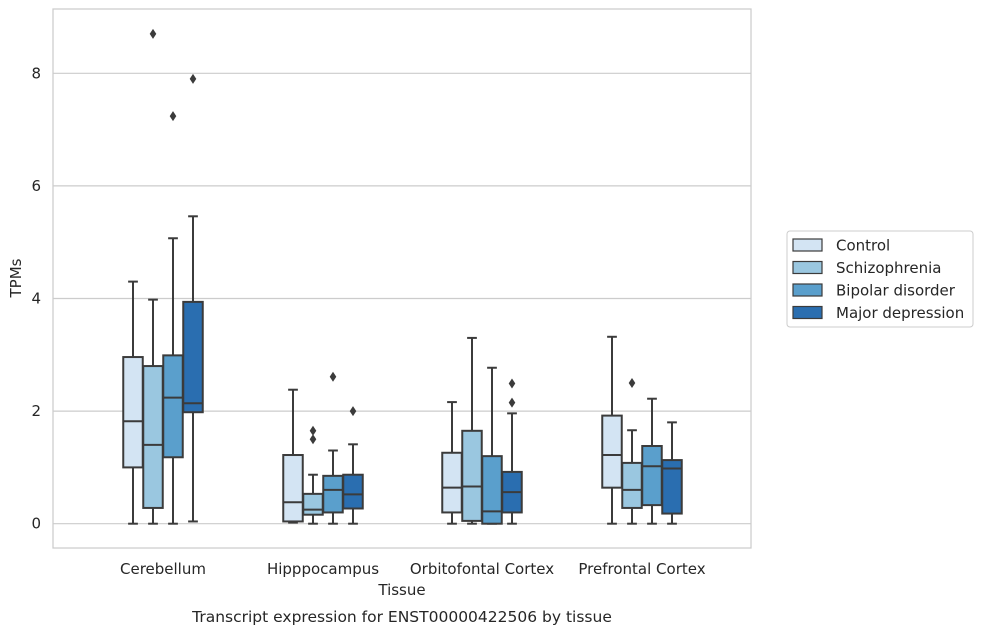 The image size is (983, 634). Describe the element at coordinates (36, 411) in the screenshot. I see `y-tick-label: 2` at that location.